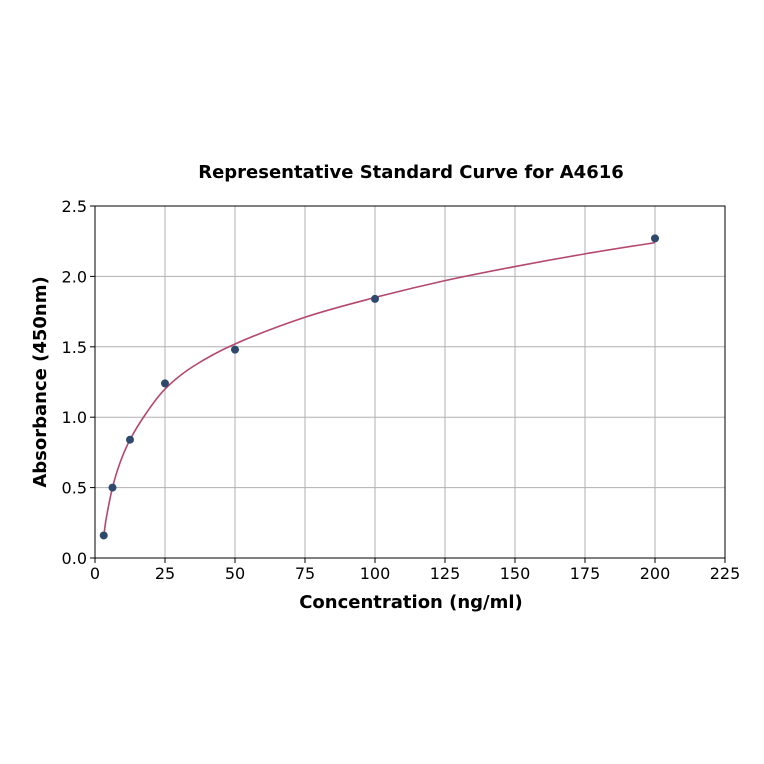 This screenshot has height=764, width=764. Describe the element at coordinates (411, 602) in the screenshot. I see `x-axis-label: Concentration (ng/ml)` at that location.